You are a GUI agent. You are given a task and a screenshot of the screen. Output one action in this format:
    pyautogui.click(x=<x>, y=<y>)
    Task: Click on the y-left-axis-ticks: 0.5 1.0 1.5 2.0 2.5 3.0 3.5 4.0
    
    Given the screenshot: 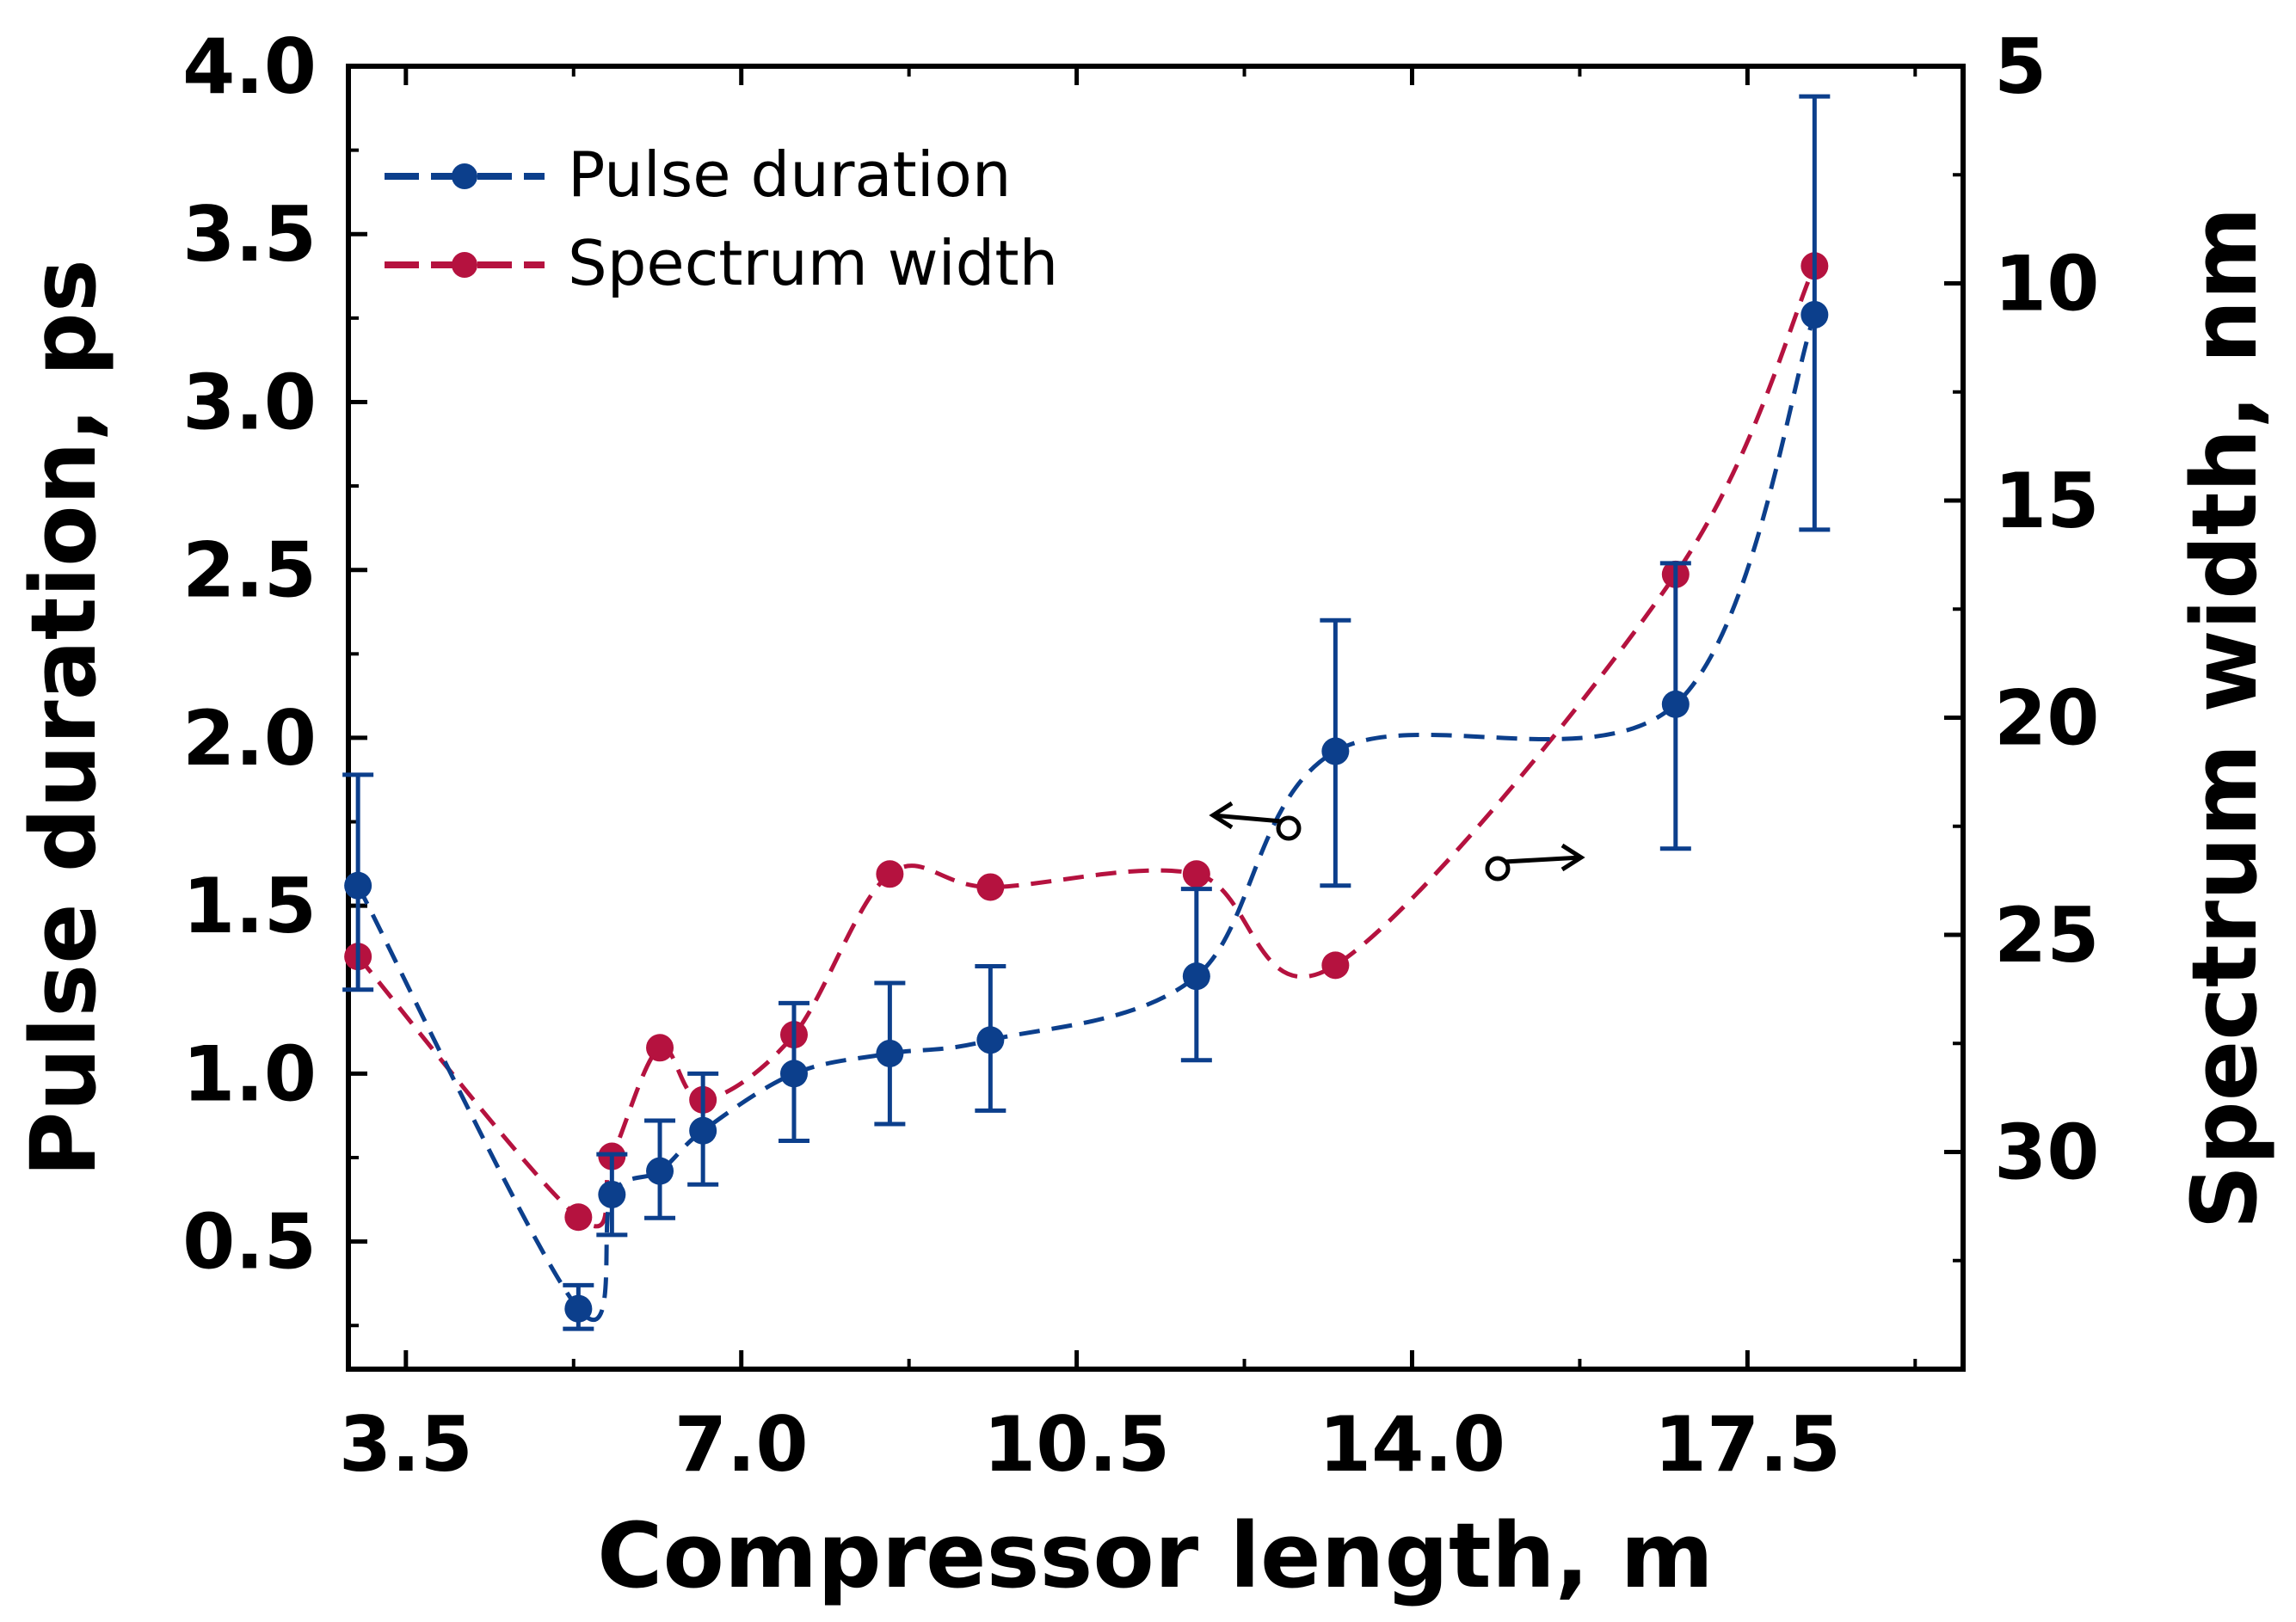 What is the action you would take?
    pyautogui.click(x=275, y=675)
    